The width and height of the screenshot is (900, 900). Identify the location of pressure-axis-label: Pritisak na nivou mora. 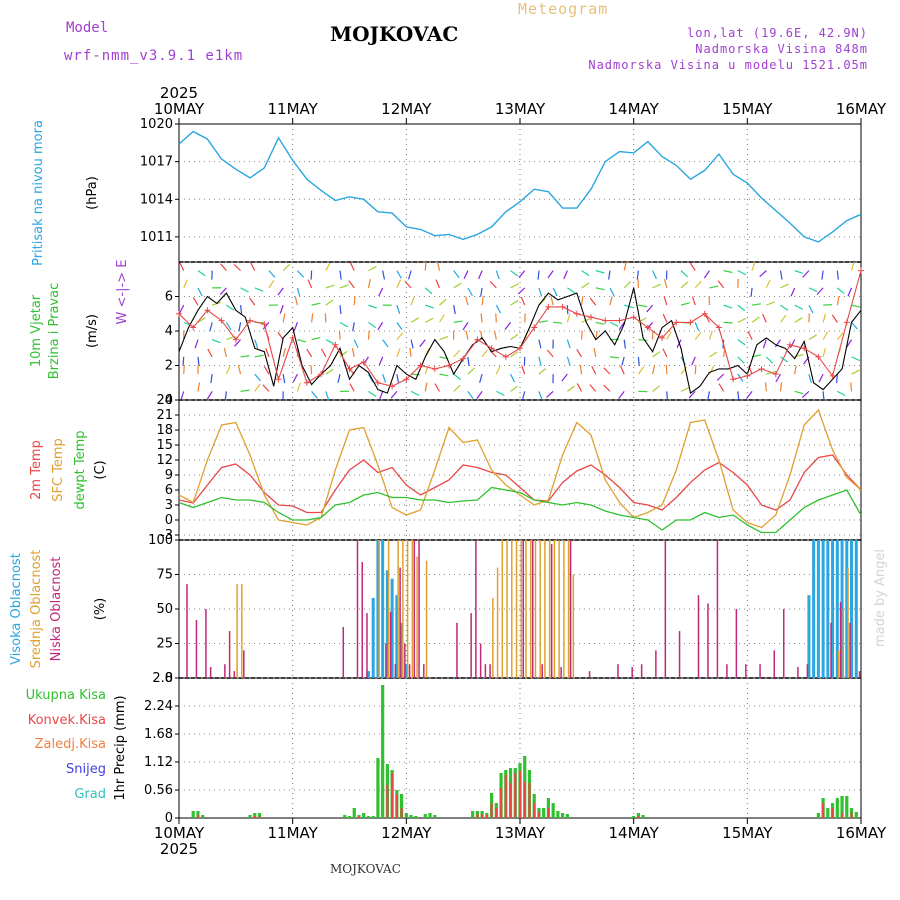
(38, 193).